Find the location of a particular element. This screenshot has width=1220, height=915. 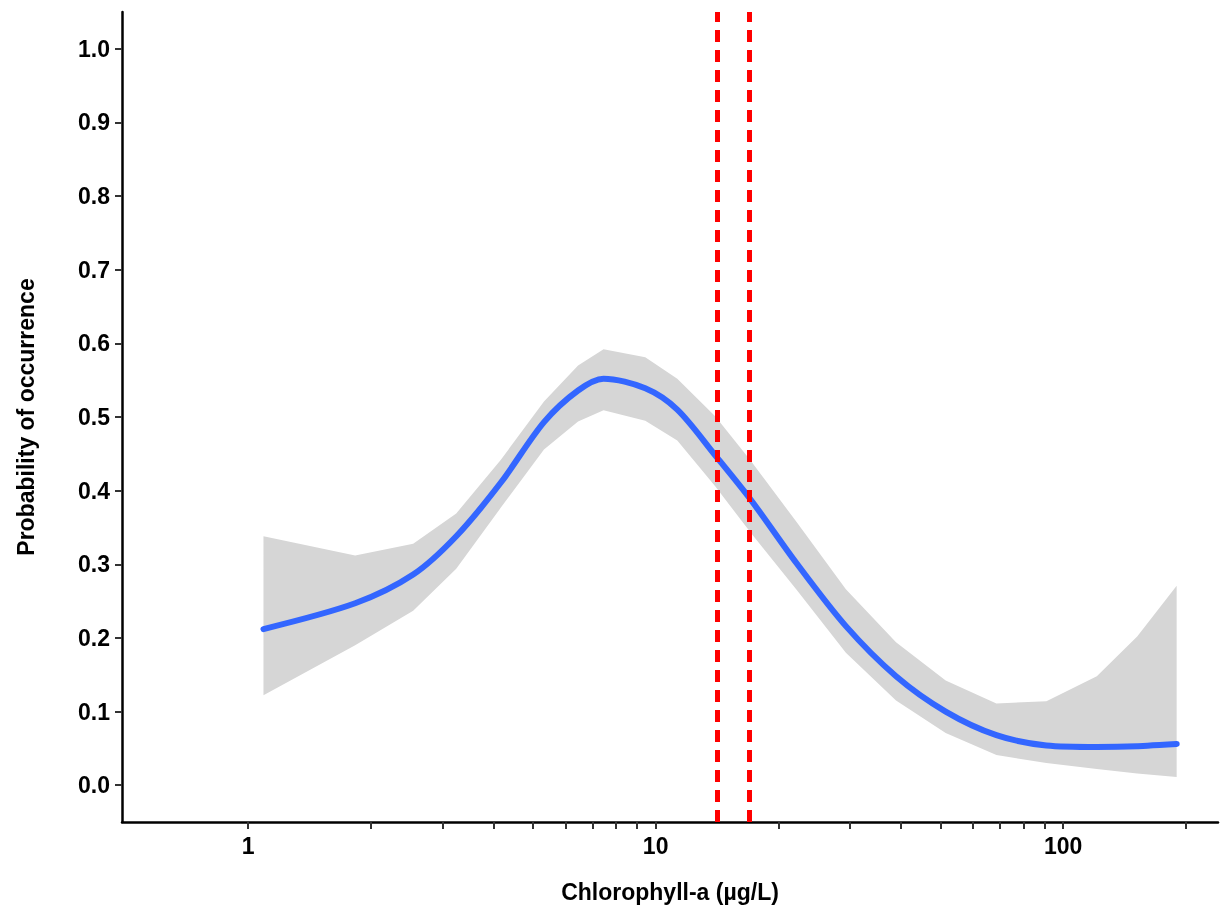

x-axis-title: Chlorophyll-a (µg/L) is located at coordinates (670, 891).